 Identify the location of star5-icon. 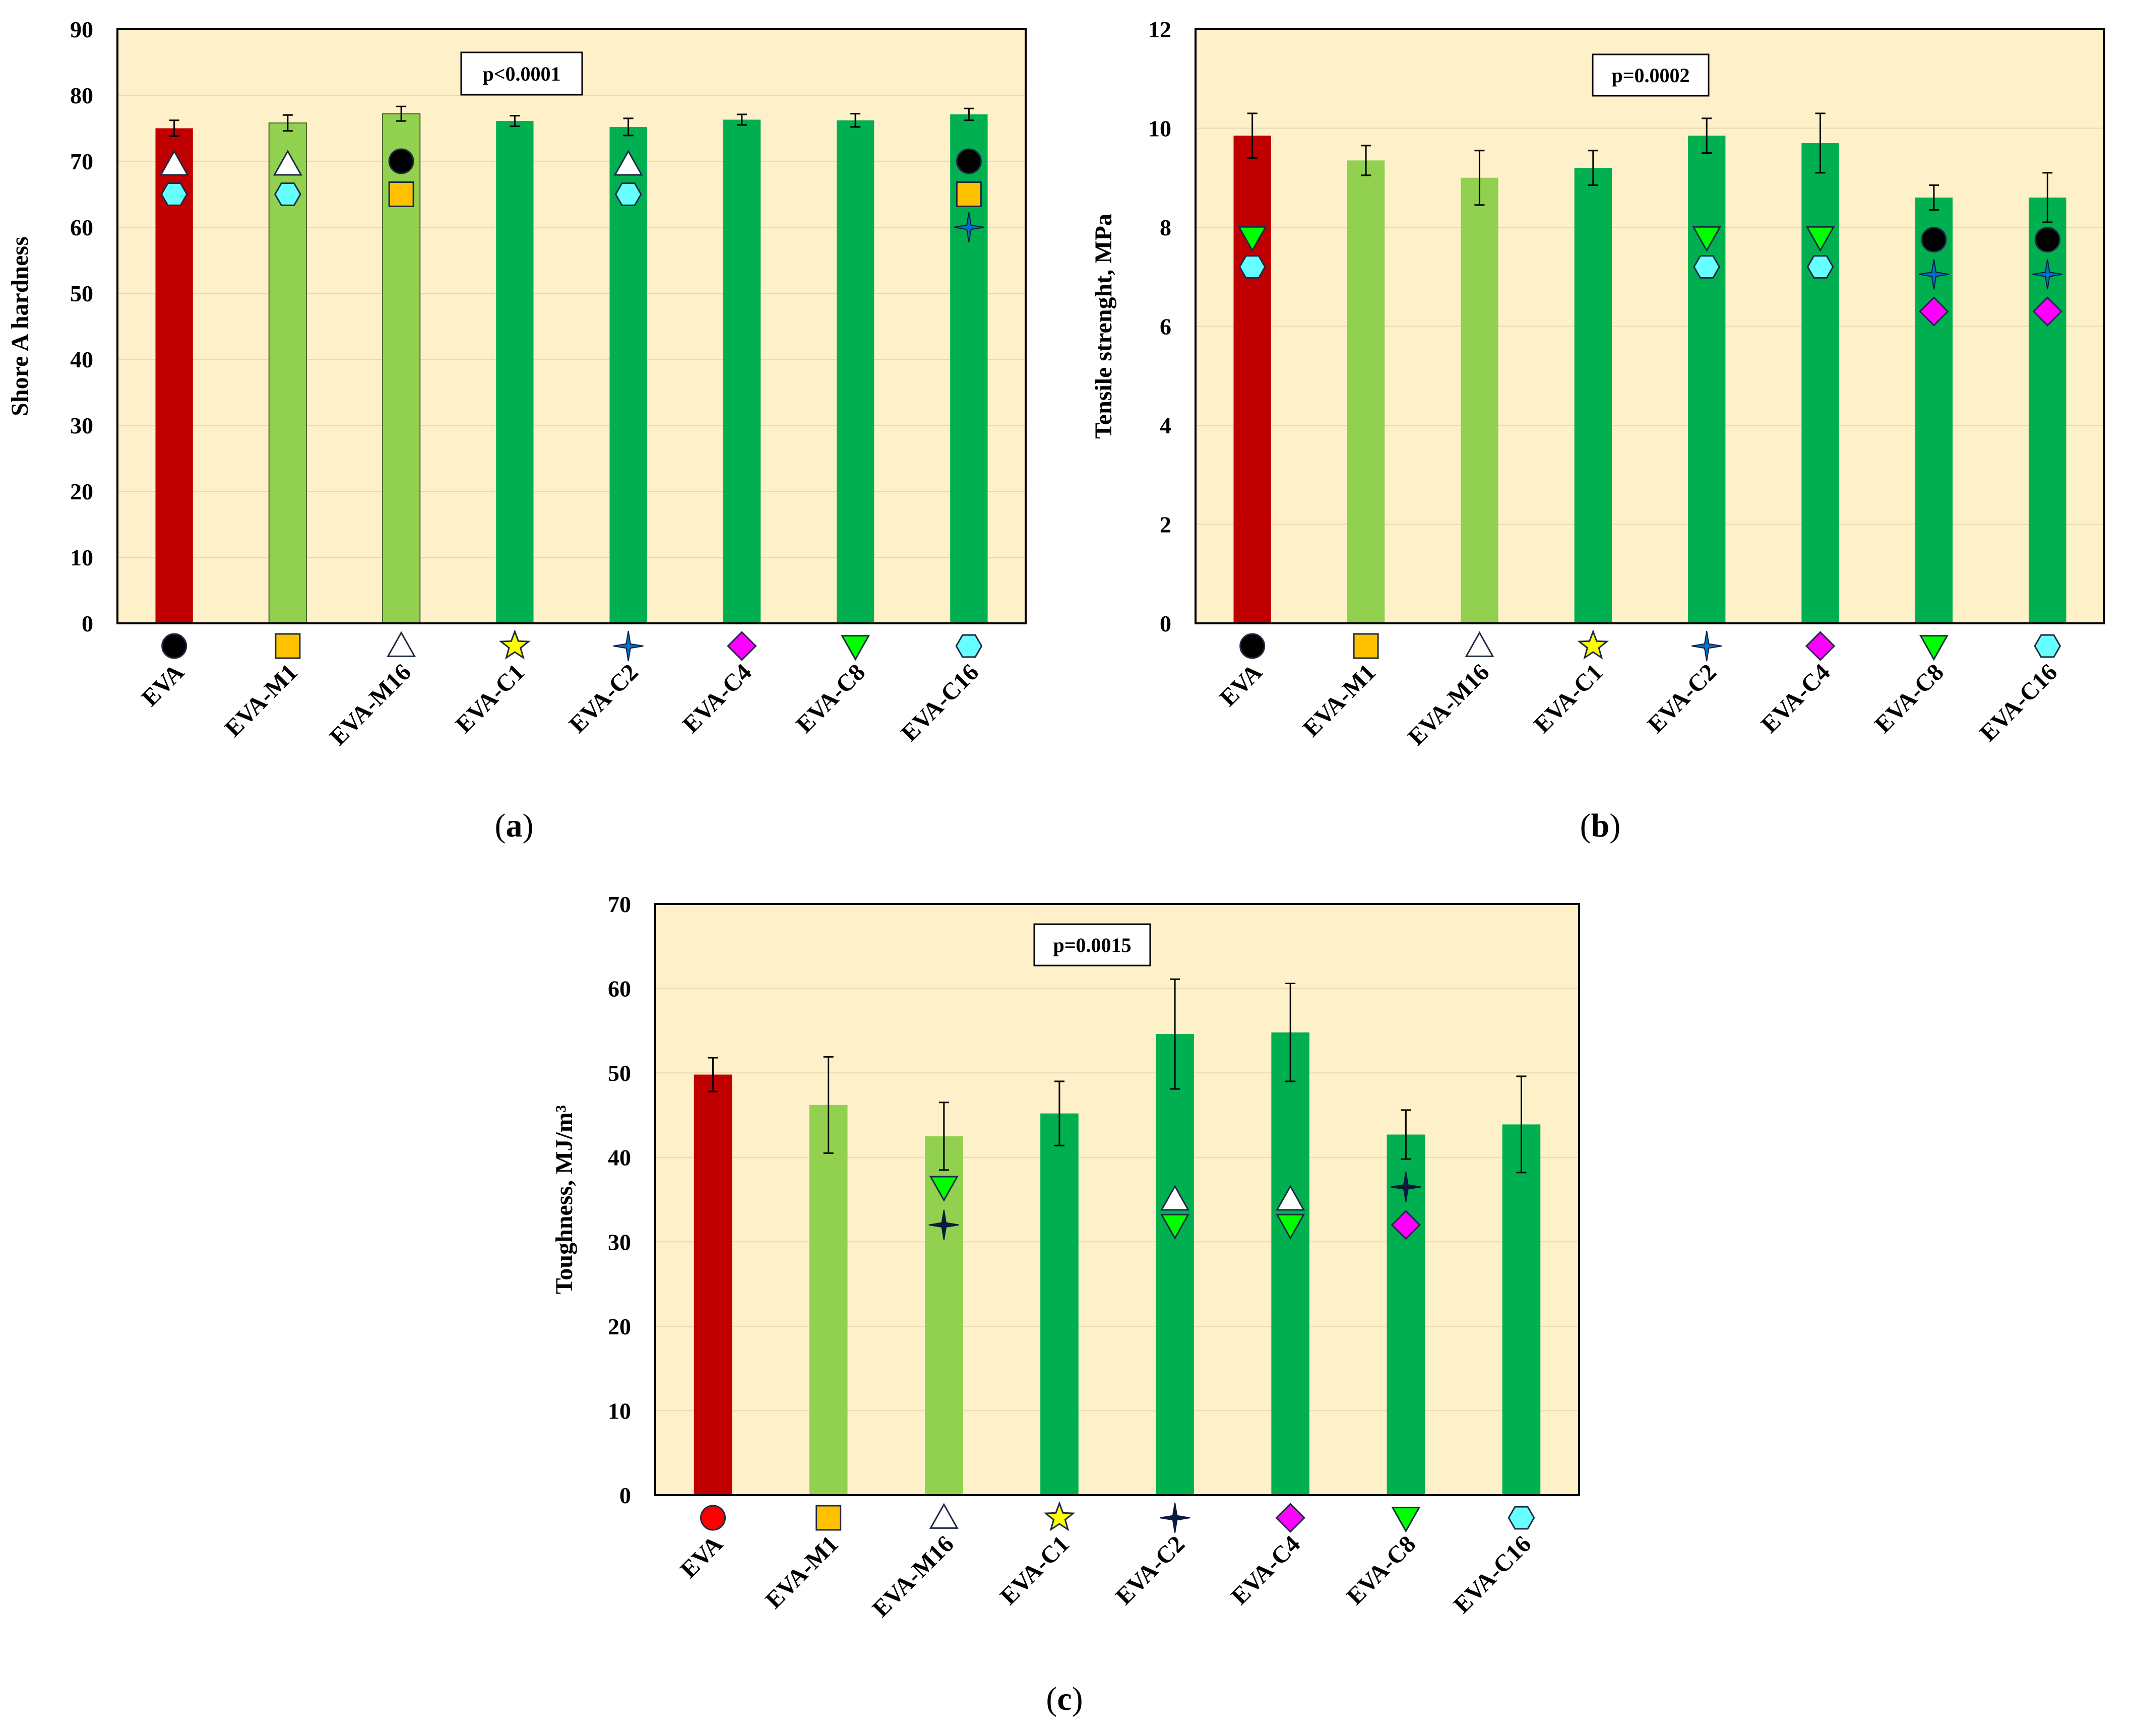
(514, 644).